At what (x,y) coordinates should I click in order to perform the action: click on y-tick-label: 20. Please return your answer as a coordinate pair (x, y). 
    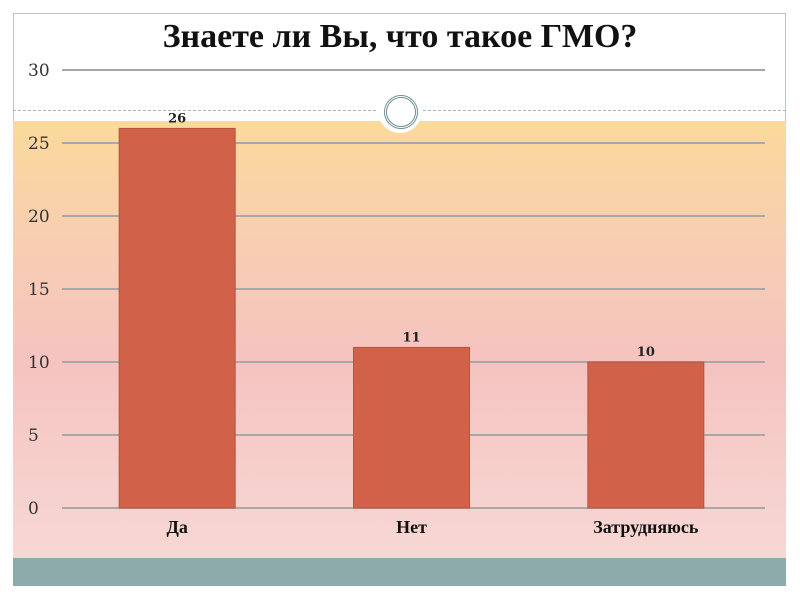
    Looking at the image, I should click on (39, 217).